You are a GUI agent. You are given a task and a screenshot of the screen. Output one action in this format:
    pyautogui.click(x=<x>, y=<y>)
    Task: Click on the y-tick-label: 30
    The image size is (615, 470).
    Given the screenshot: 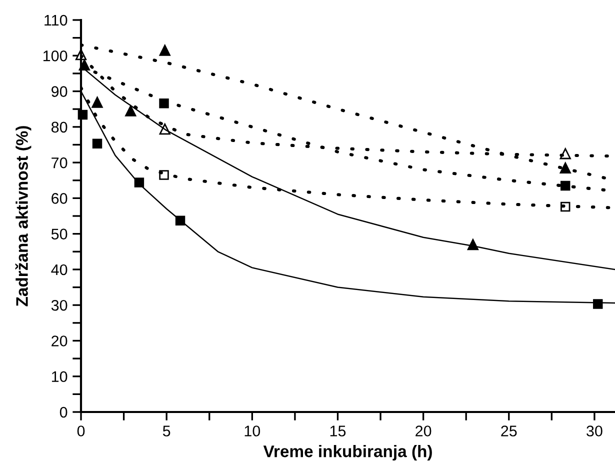 What is the action you would take?
    pyautogui.click(x=59, y=305)
    